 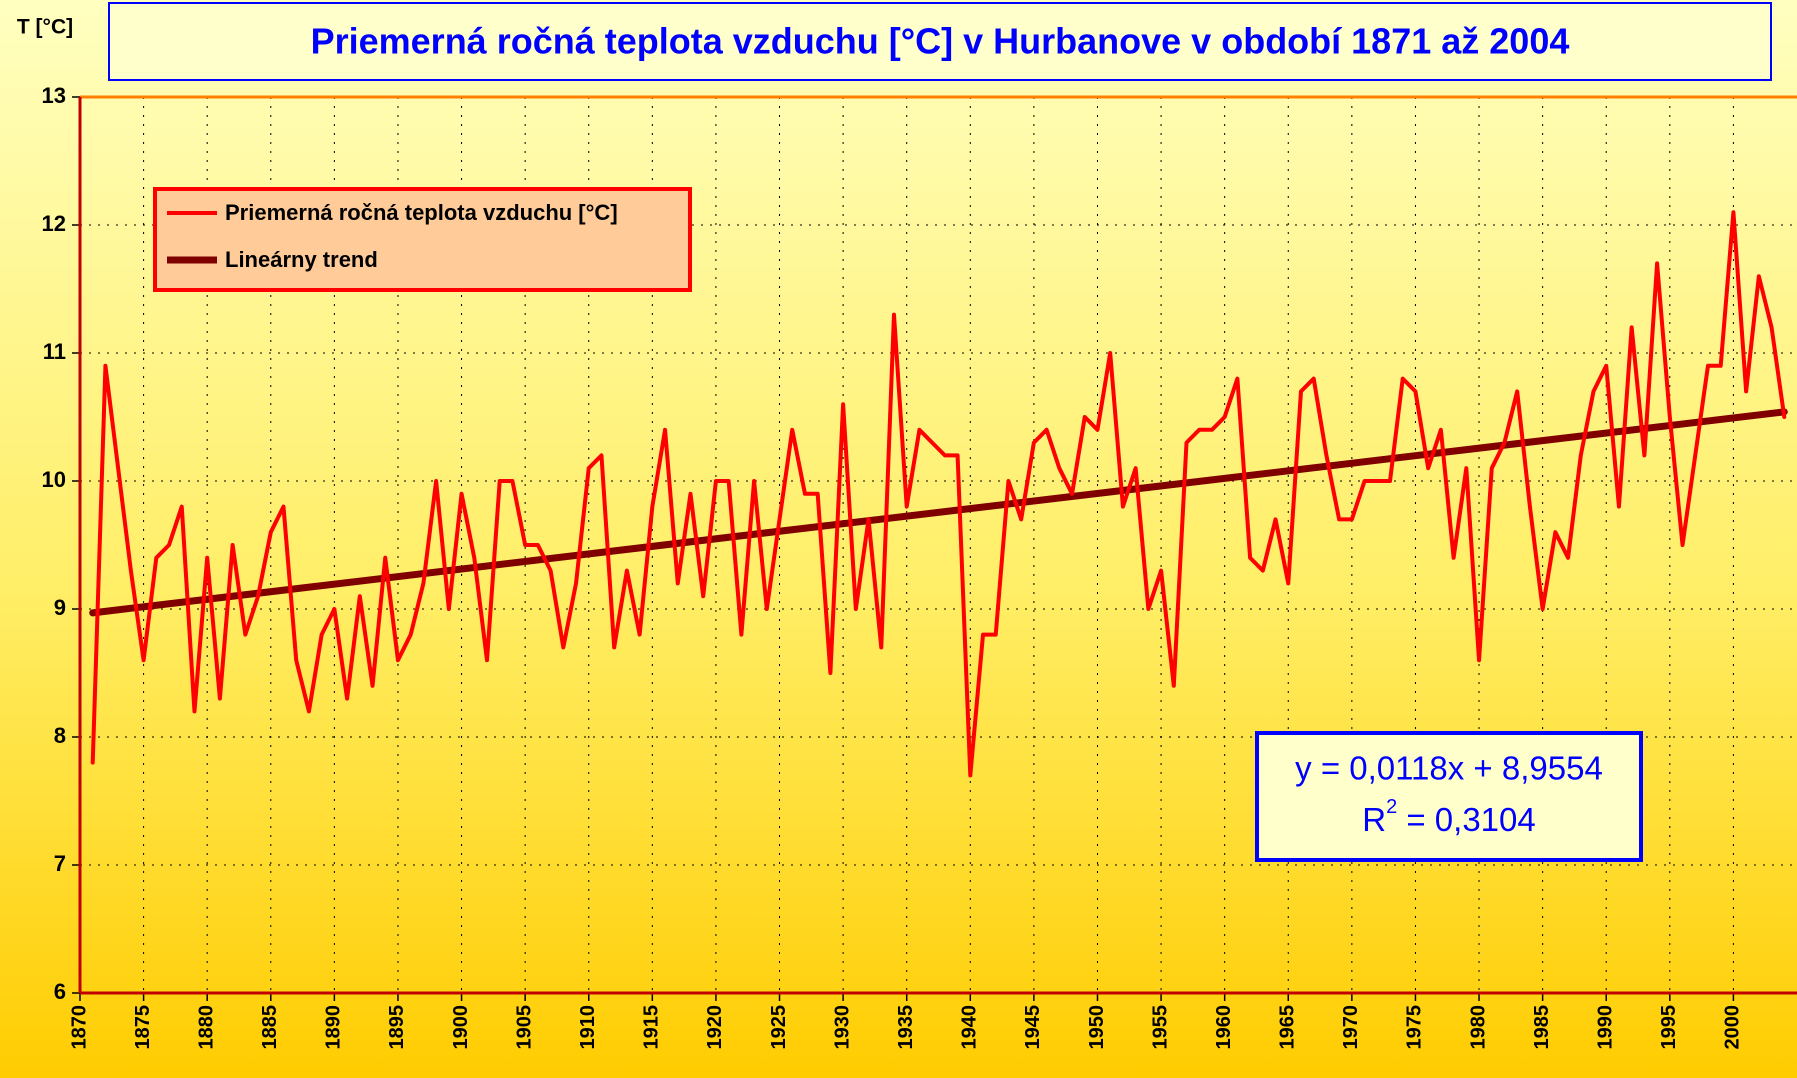 I want to click on x-tick-label: 1960, so click(x=1224, y=1027).